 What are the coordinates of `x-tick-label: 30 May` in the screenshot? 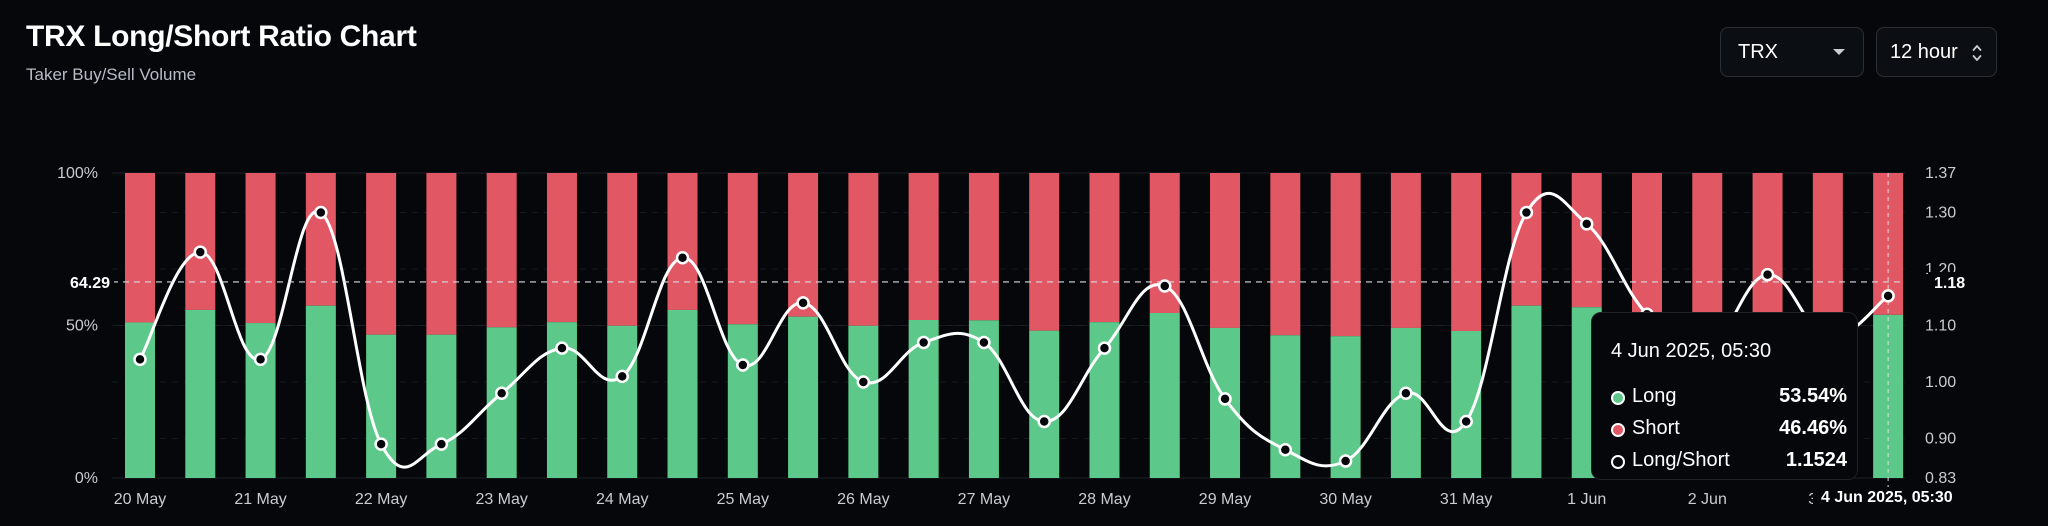 It's located at (1345, 499).